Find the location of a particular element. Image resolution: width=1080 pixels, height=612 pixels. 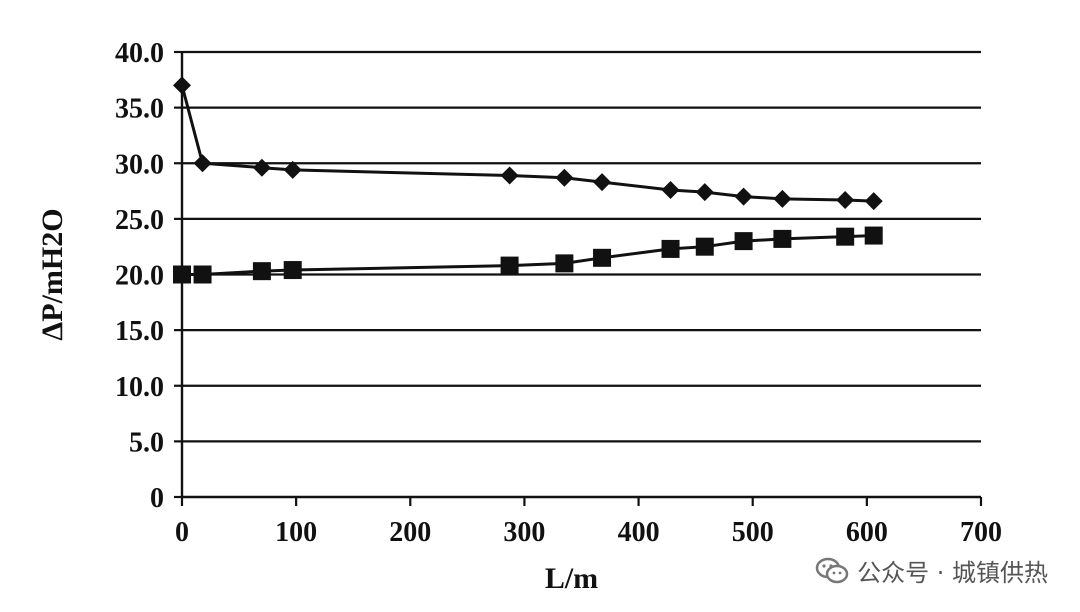

watermark: 公众号 · 城镇供热 is located at coordinates (931, 570).